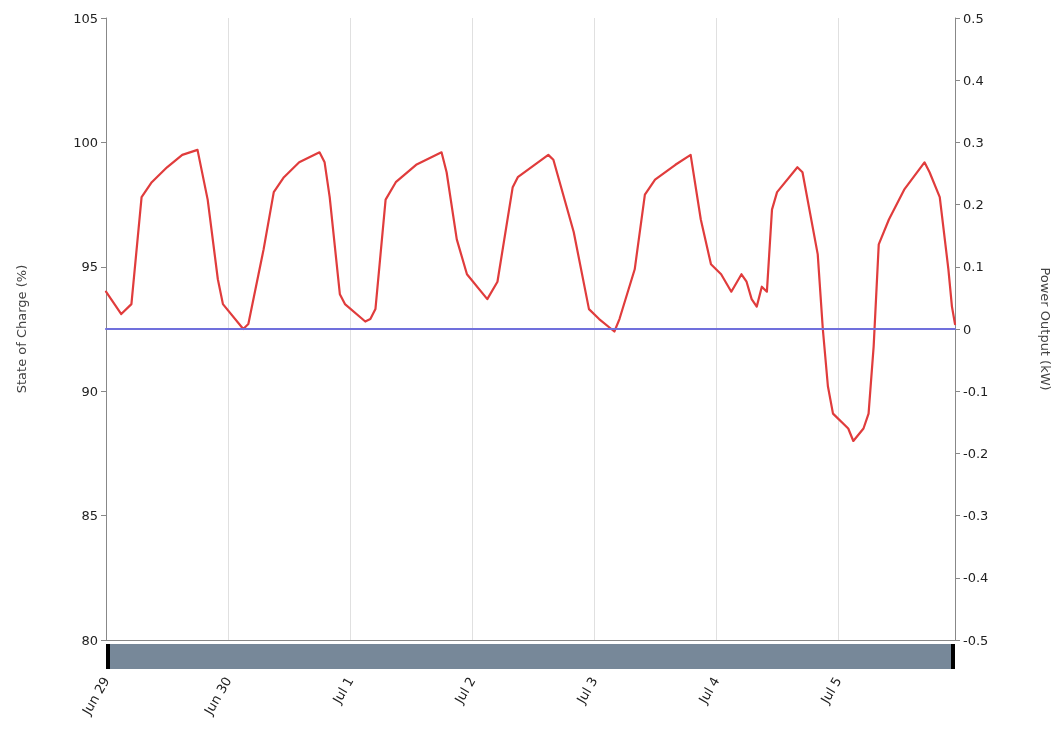 The width and height of the screenshot is (1061, 731). What do you see at coordinates (21, 329) in the screenshot?
I see `y-axis-title: State of Charge (%)` at bounding box center [21, 329].